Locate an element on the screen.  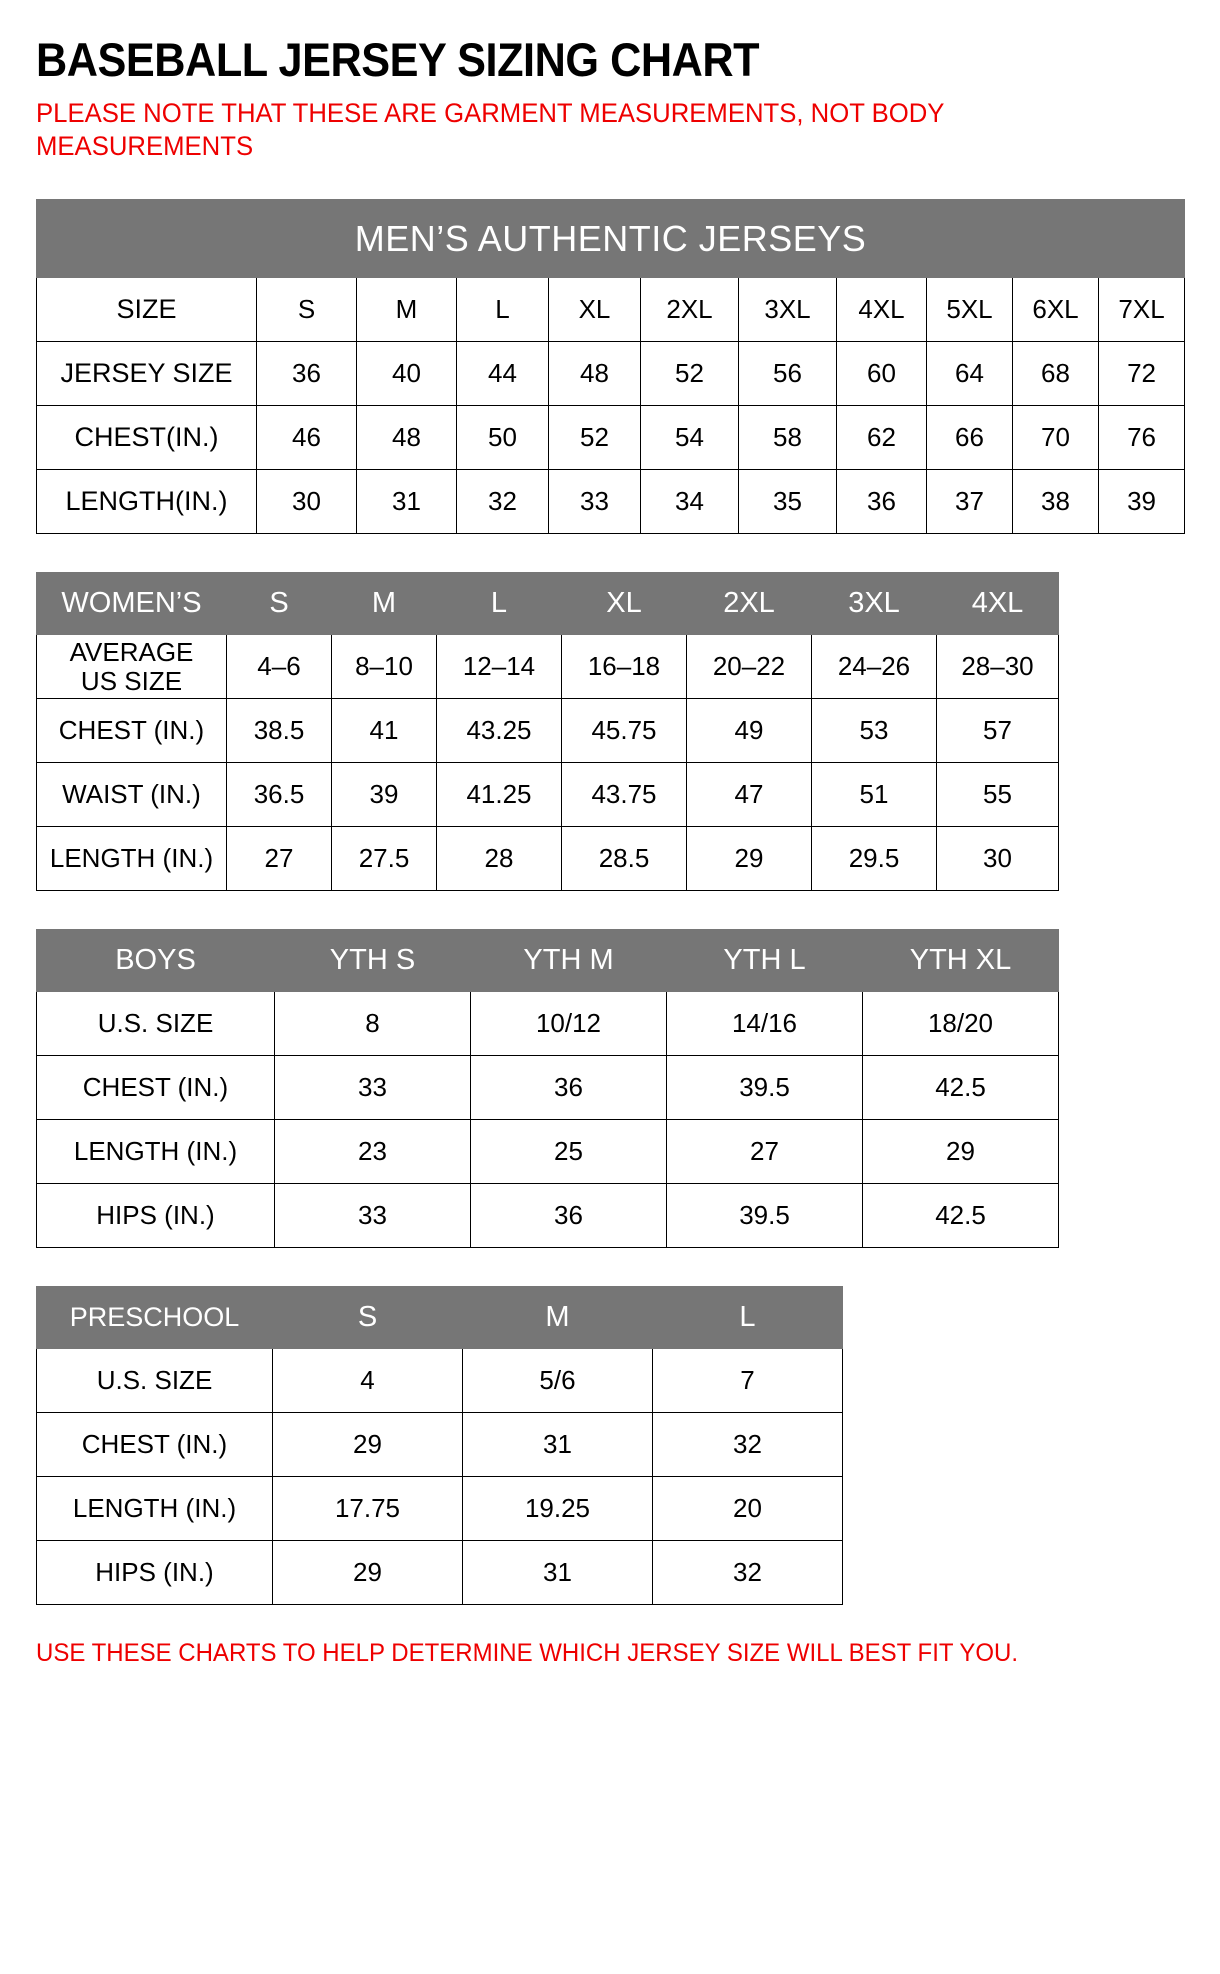
boys-table-header-row: BOYS YTH S YTH M YTH L YTH XL is located at coordinates (547, 961).